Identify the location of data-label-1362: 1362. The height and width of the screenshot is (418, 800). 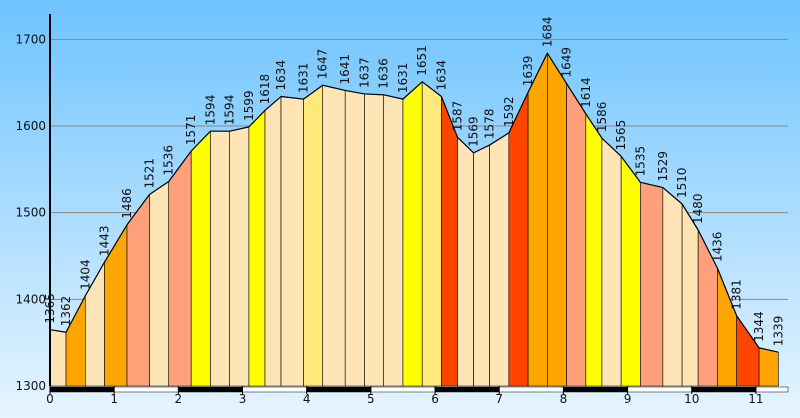
(66, 311).